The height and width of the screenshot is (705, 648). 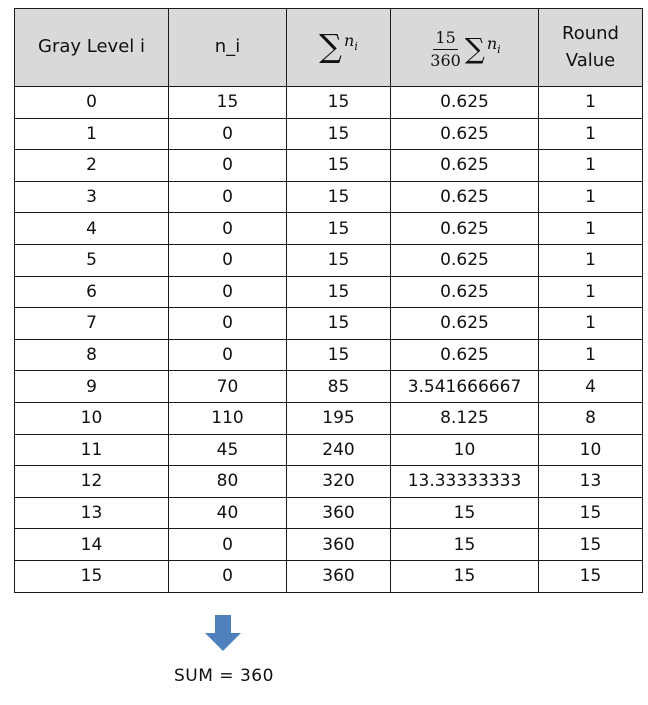 I want to click on cell-scaled-sum: 8.125, so click(x=464, y=418).